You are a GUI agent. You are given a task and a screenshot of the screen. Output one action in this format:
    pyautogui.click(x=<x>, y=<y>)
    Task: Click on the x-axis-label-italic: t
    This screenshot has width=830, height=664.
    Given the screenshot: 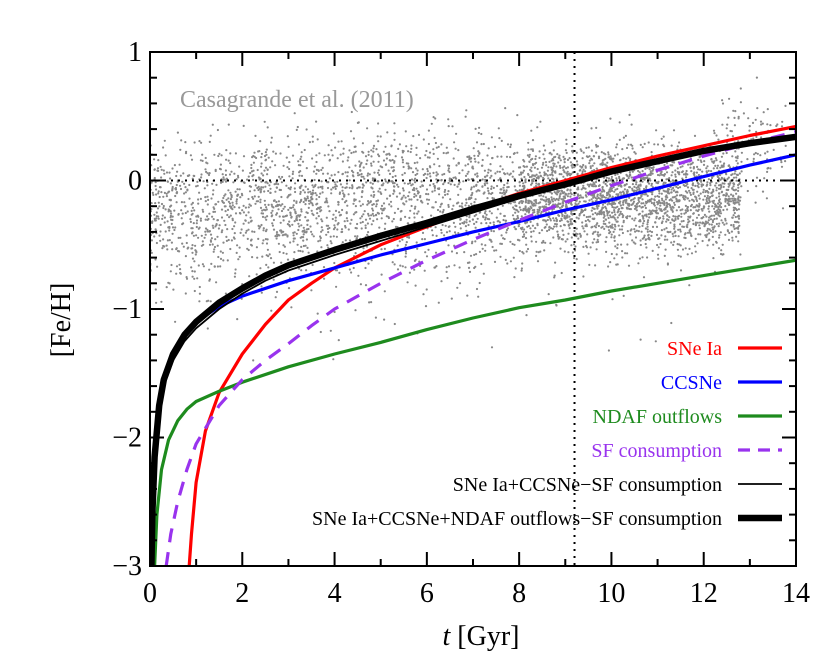 What is the action you would take?
    pyautogui.click(x=447, y=636)
    